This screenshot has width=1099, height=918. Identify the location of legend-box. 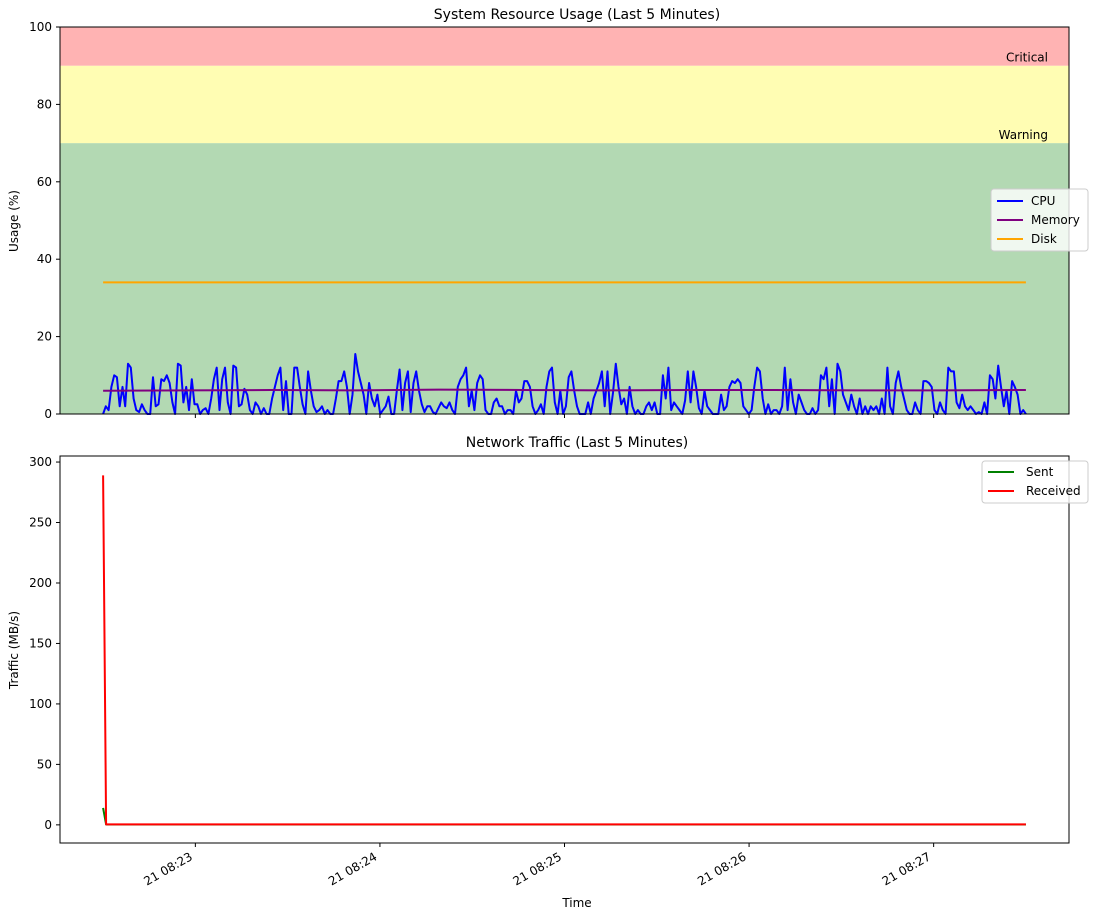
(1039, 220).